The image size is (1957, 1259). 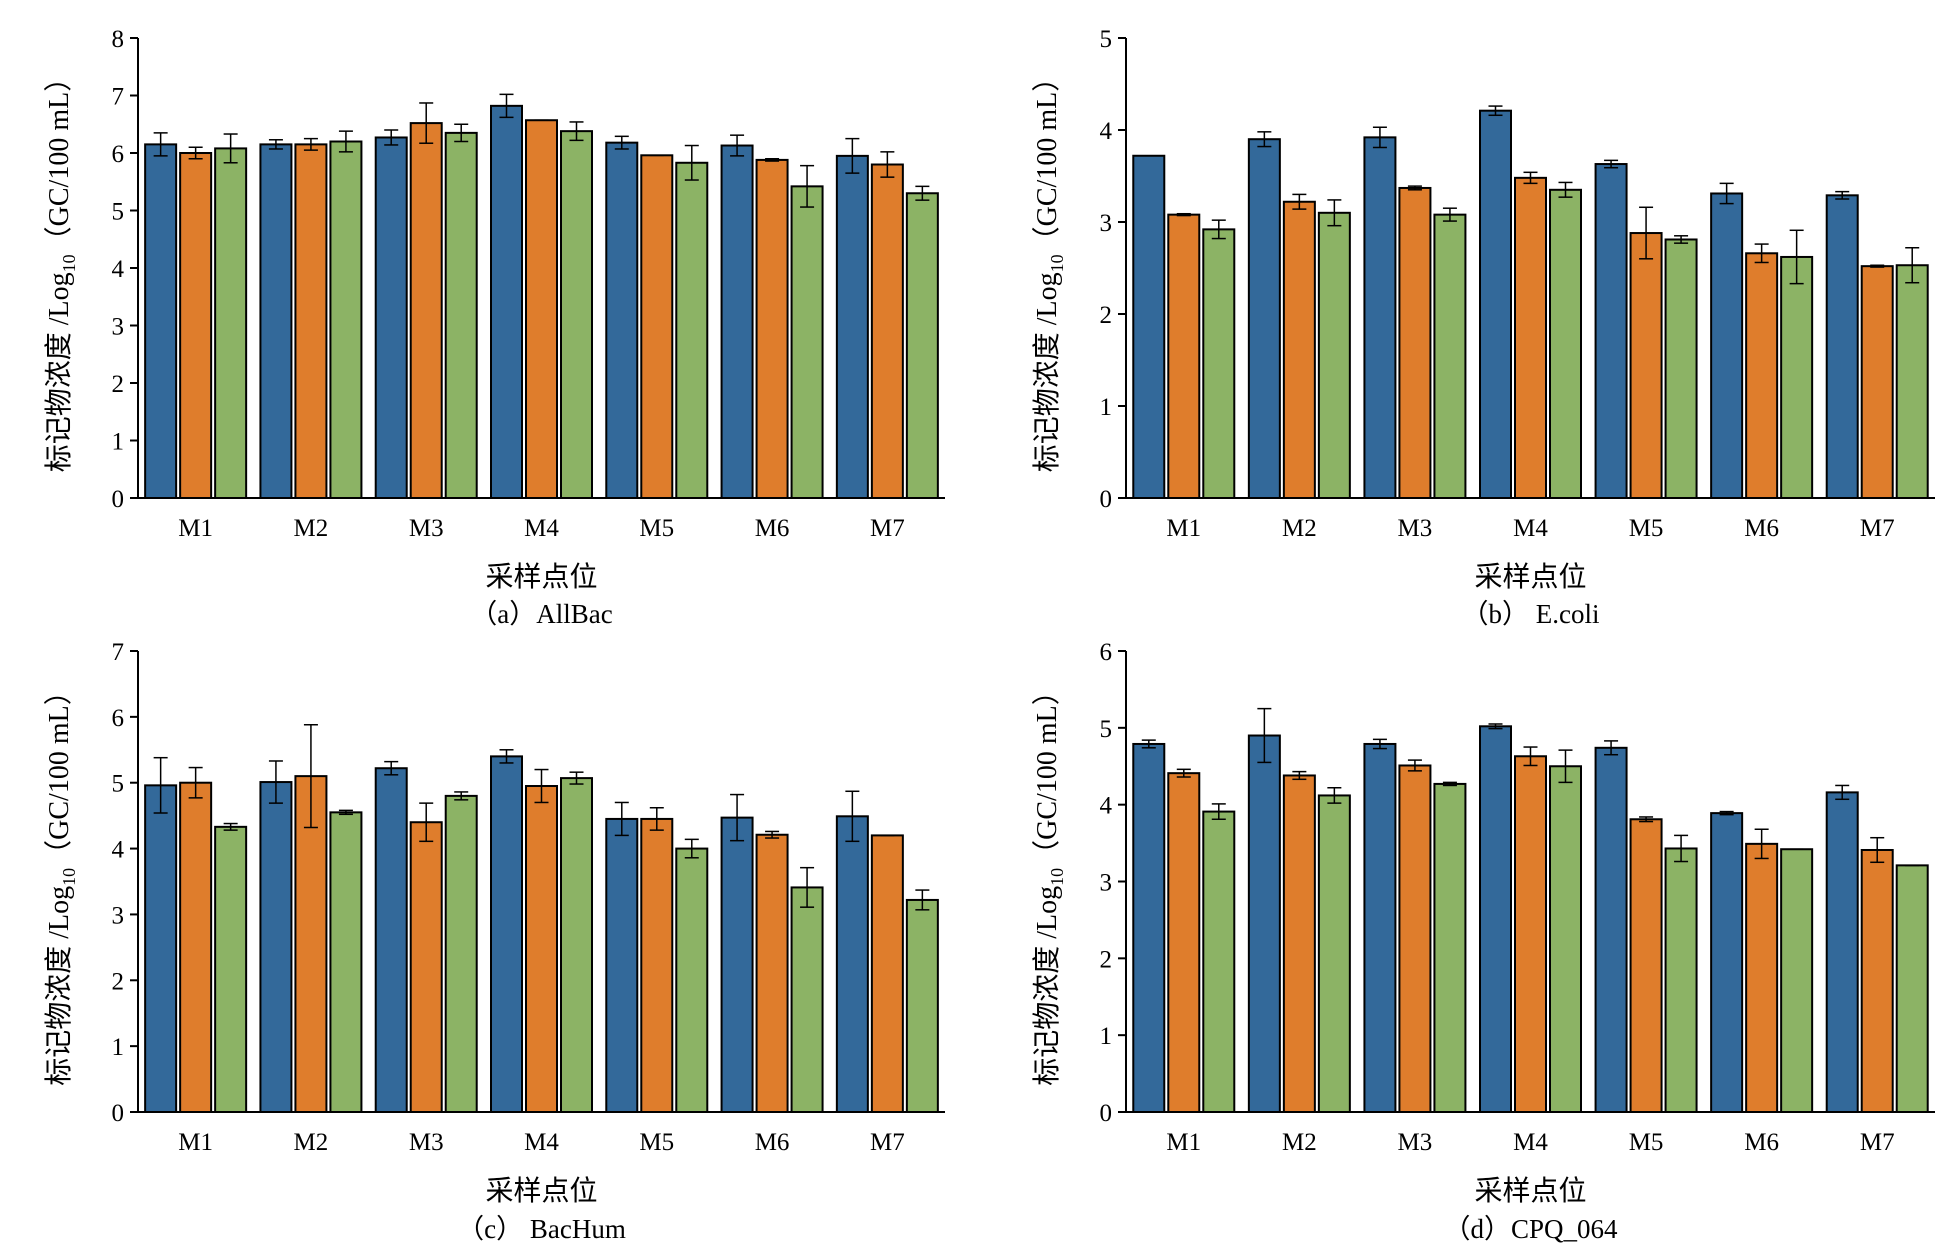 I want to click on x-tick-label: M1, so click(x=1183, y=528).